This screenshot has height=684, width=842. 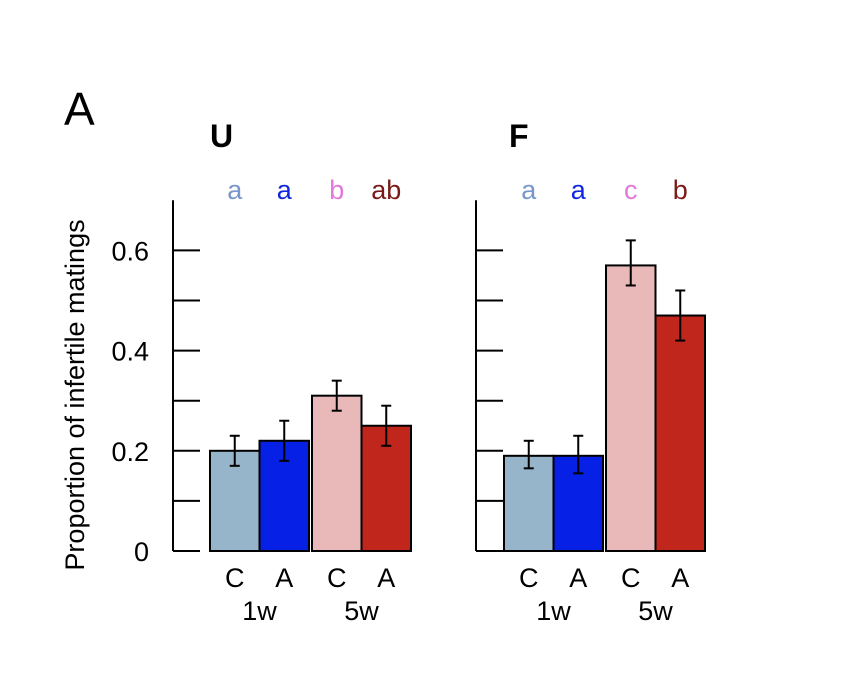 What do you see at coordinates (130, 251) in the screenshot?
I see `y-tick-label: 0.6` at bounding box center [130, 251].